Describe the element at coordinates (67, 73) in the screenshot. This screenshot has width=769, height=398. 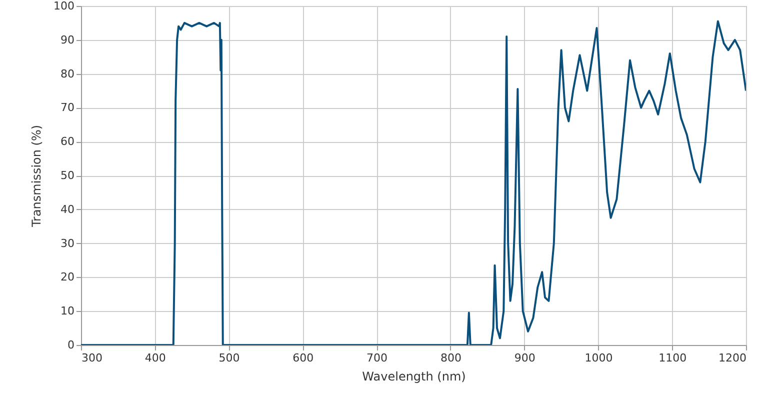
I see `y-tick-label: 80` at that location.